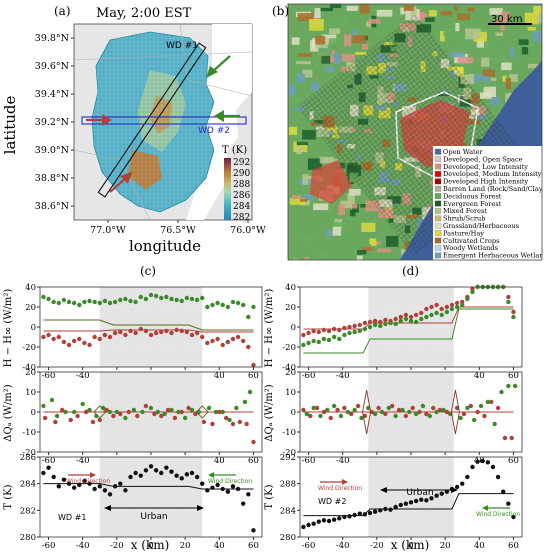 This screenshot has width=550, height=554. Describe the element at coordinates (52, 178) in the screenshot. I see `a-ytick-label: 38.8°N` at that location.